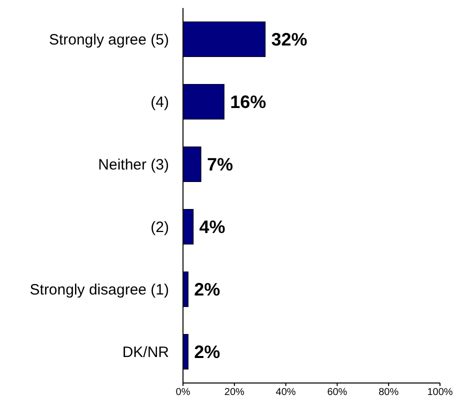 Image resolution: width=456 pixels, height=408 pixels. I want to click on y-tick-label: Strongly disagree (1), so click(100, 290).